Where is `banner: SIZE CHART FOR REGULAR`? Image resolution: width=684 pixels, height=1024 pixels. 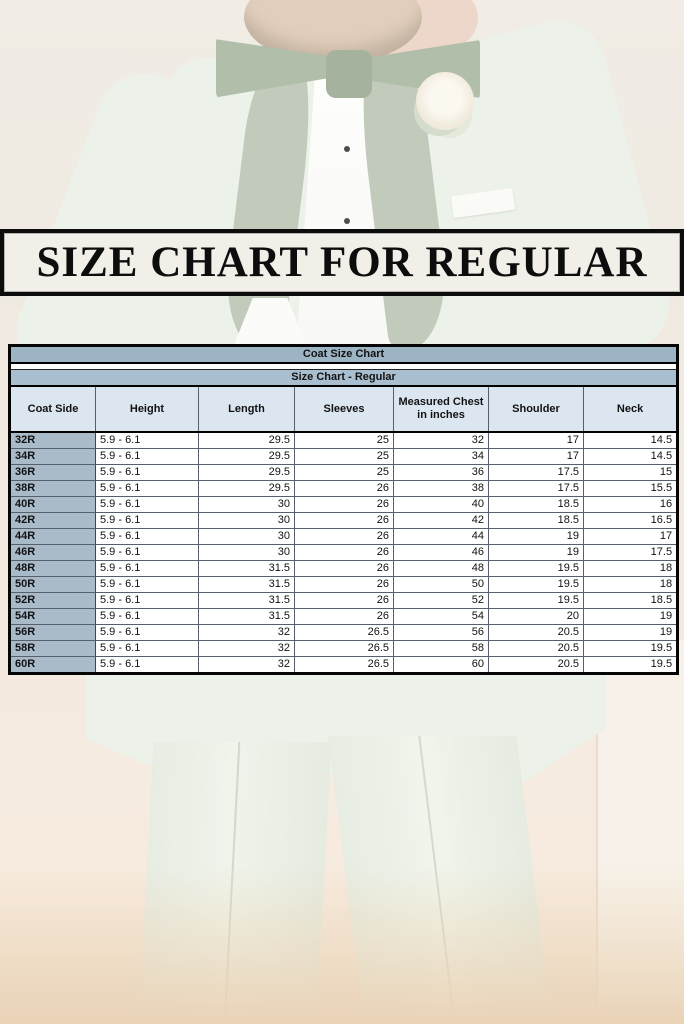 banner: SIZE CHART FOR REGULAR is located at coordinates (342, 262).